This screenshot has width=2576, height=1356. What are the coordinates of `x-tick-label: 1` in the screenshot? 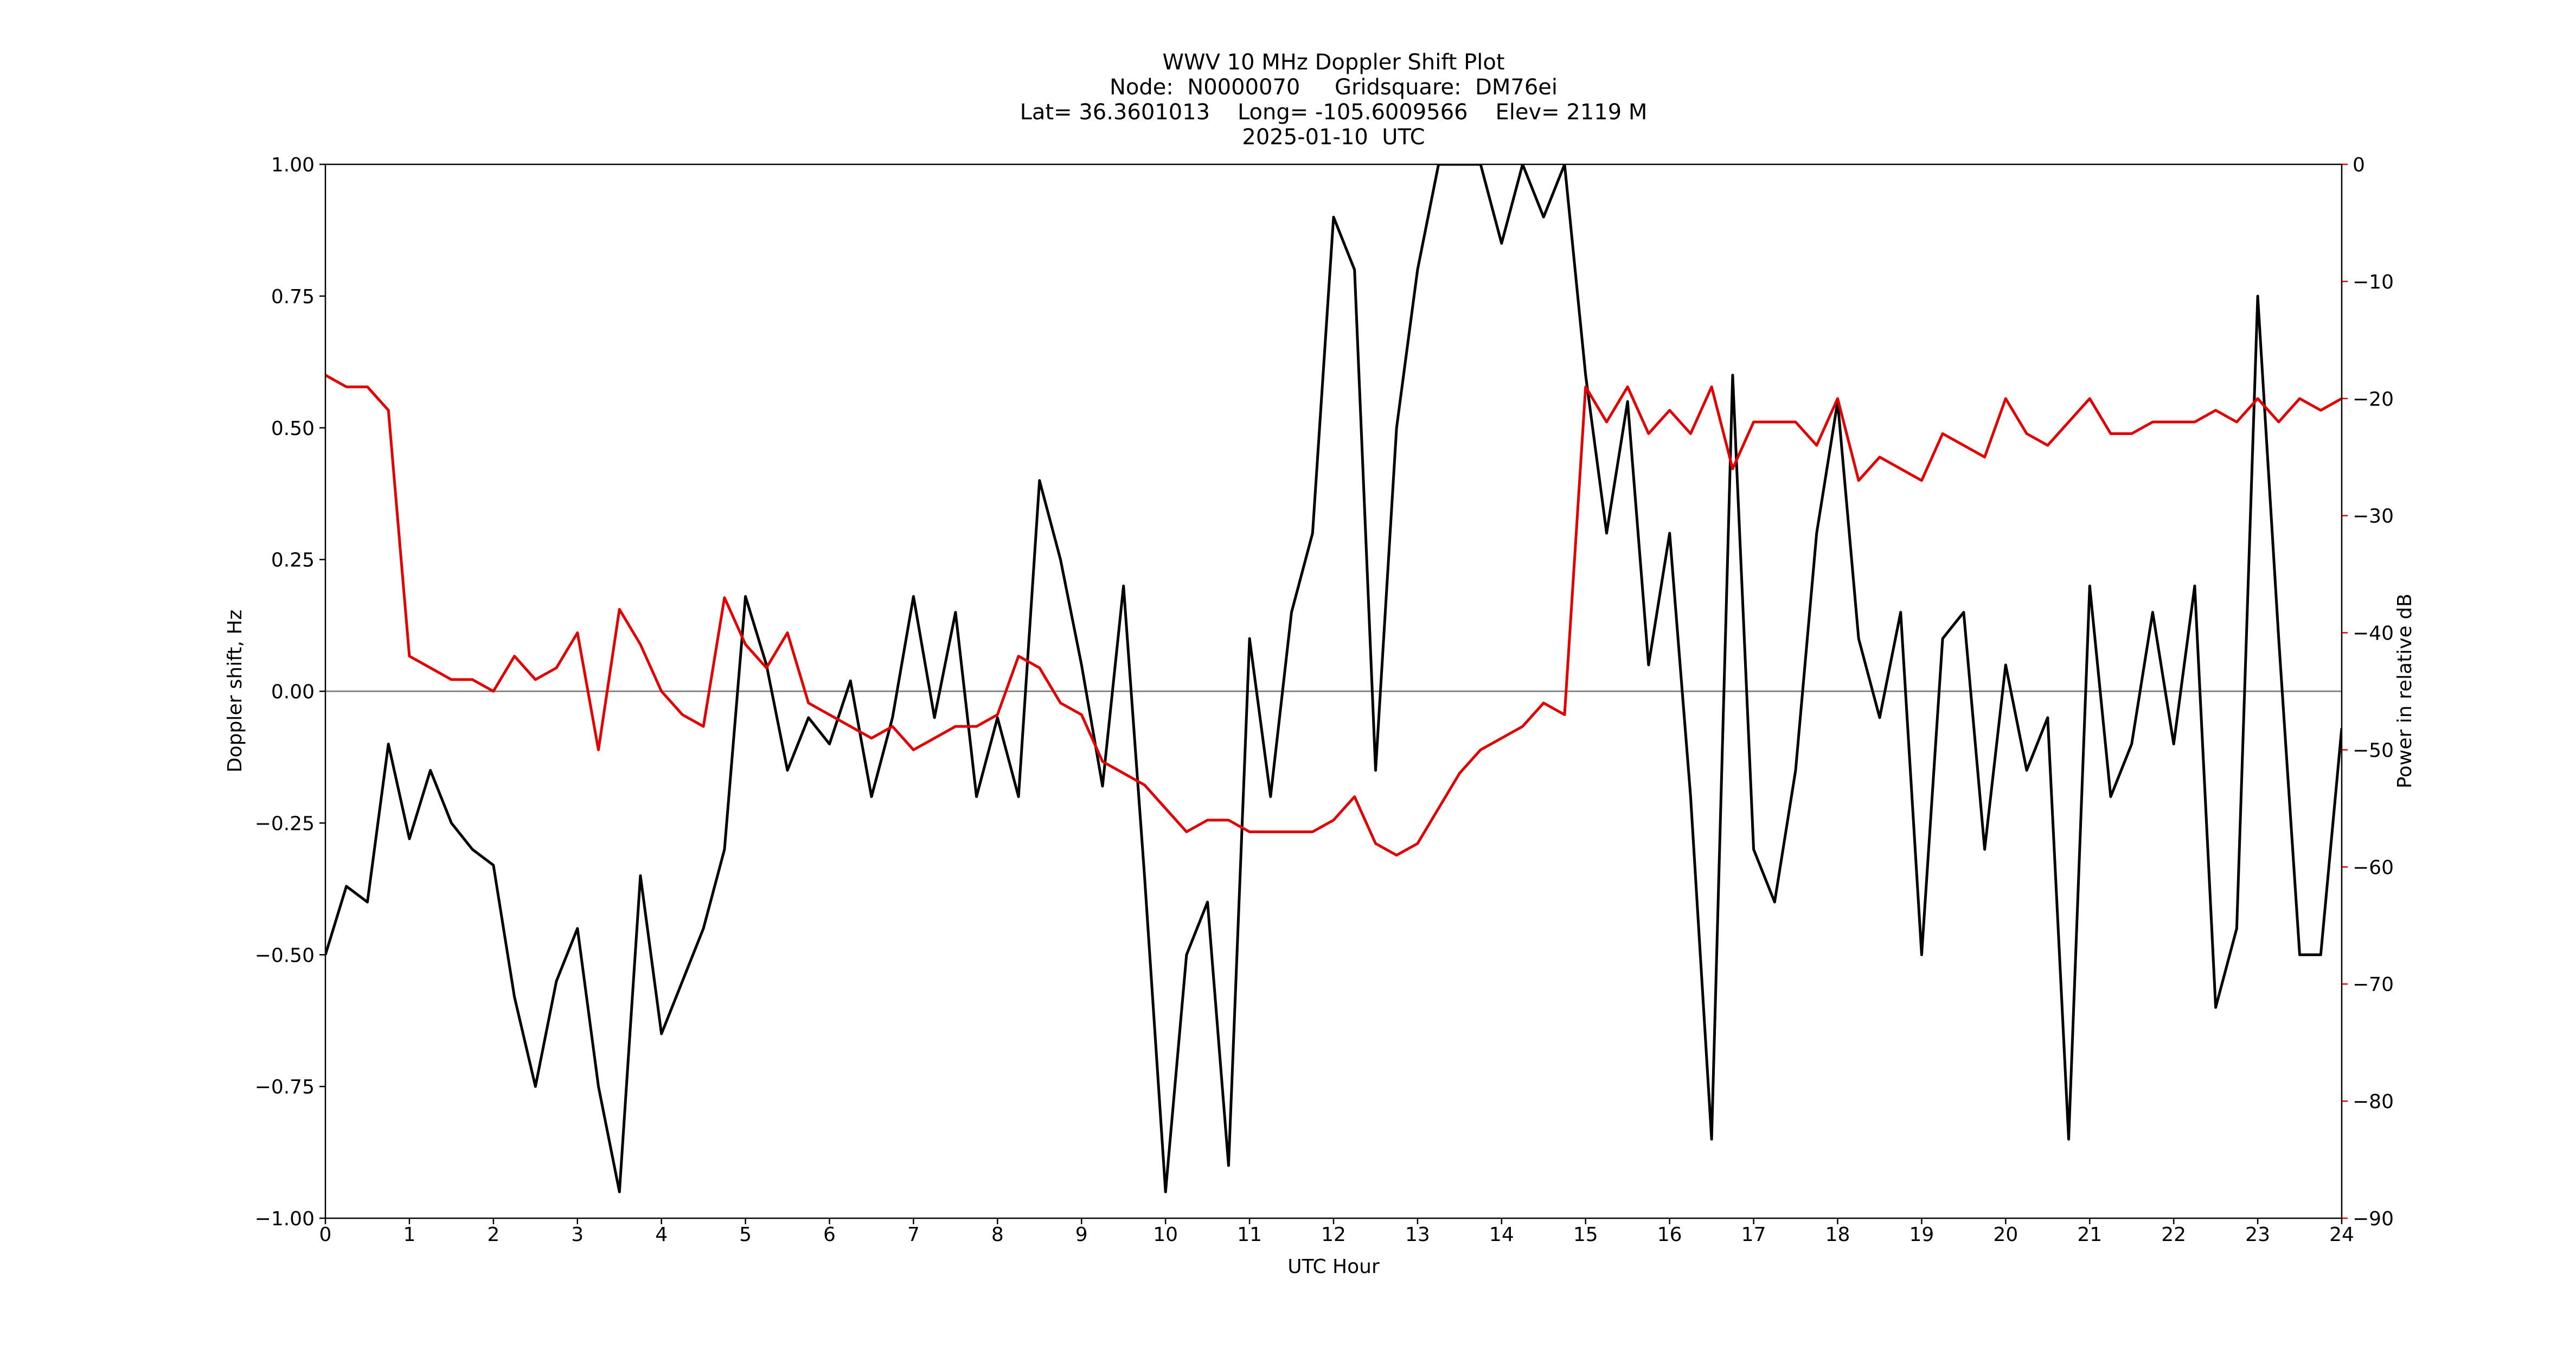 It's located at (409, 1235).